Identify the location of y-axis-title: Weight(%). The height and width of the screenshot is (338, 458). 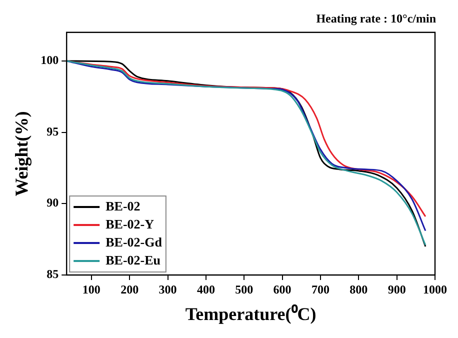
(21, 153).